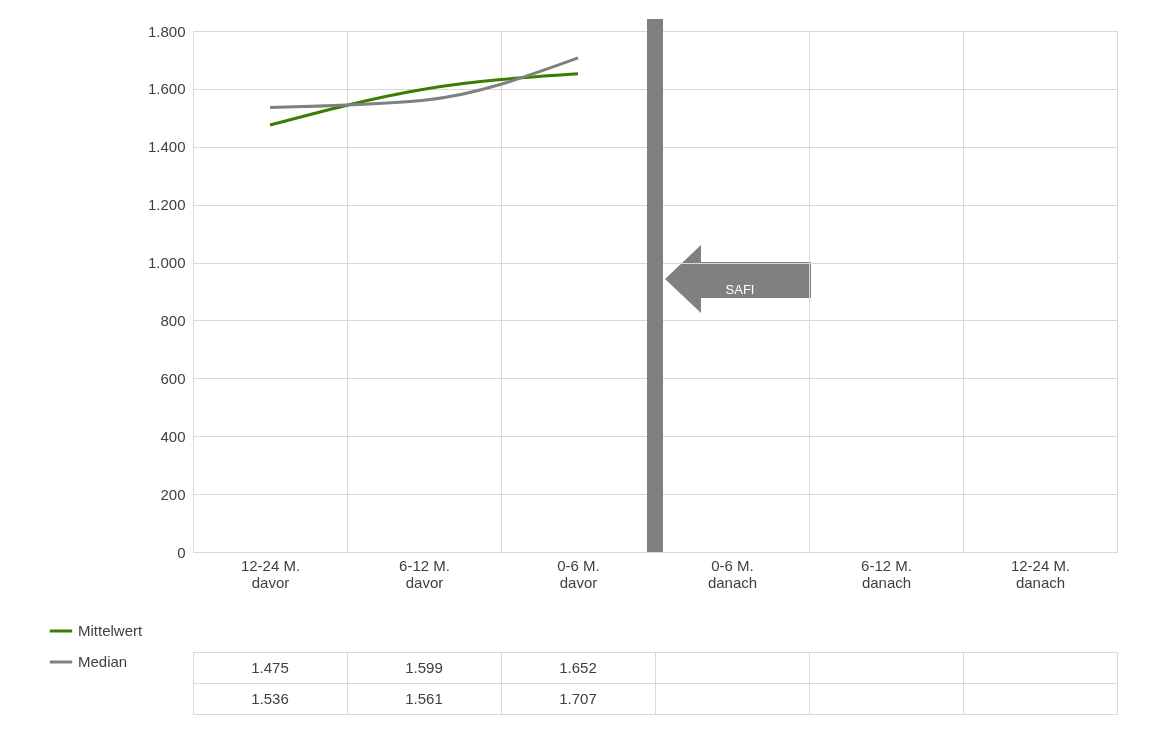  Describe the element at coordinates (578, 698) in the screenshot. I see `data-label: 1.707` at that location.